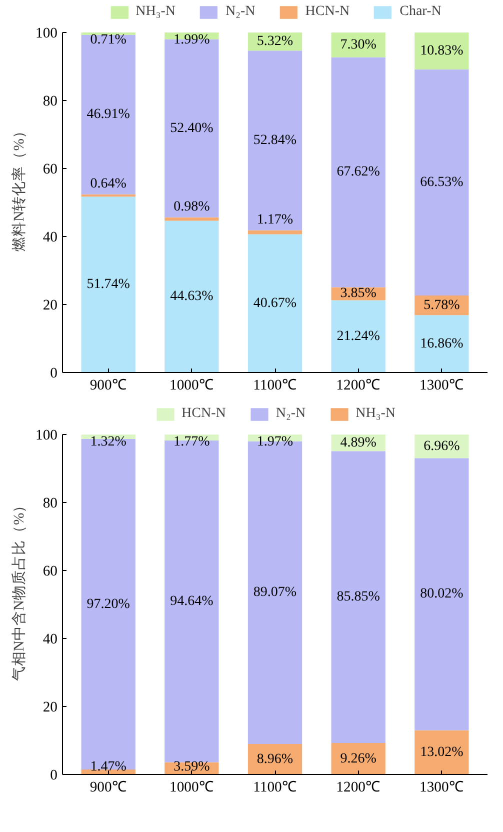  I want to click on y-axis-title: 燃料N转化率（%）, so click(19, 188).